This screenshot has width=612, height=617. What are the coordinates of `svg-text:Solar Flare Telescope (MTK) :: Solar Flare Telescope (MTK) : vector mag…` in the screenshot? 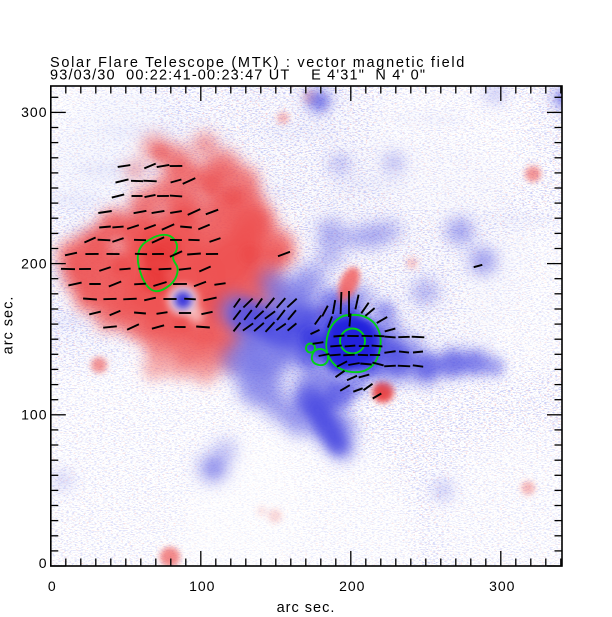 It's located at (258, 63).